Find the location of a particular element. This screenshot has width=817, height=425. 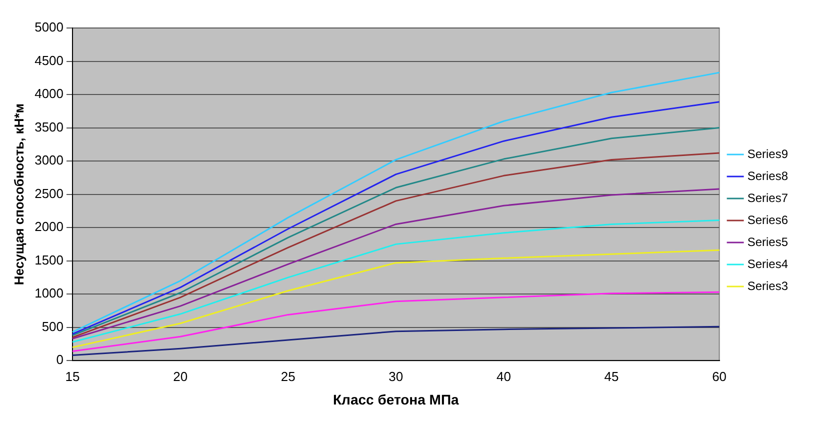

legend-label: Series3 is located at coordinates (767, 285).